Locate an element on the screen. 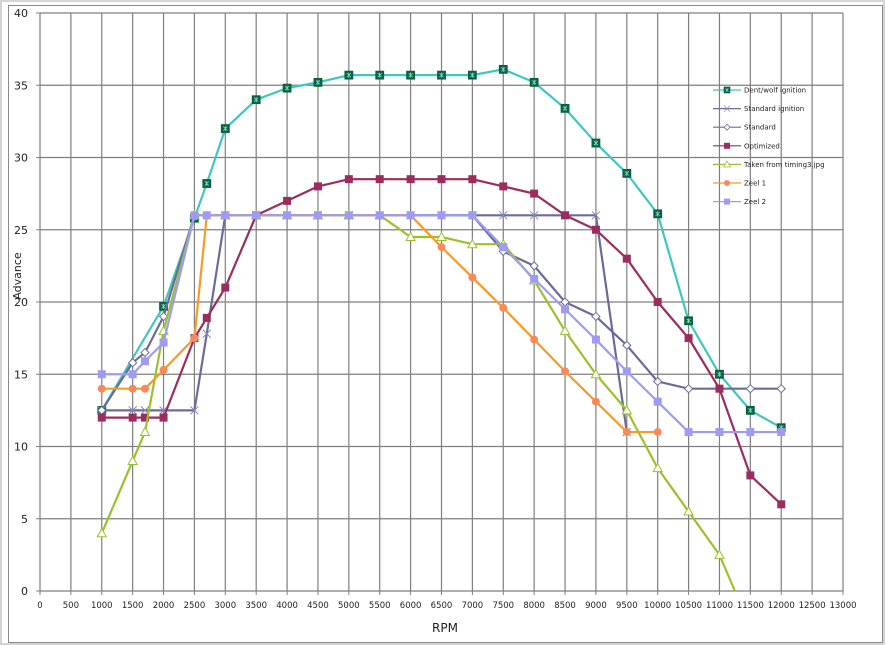 The image size is (885, 645). x-tick-label: 3500 is located at coordinates (256, 606).